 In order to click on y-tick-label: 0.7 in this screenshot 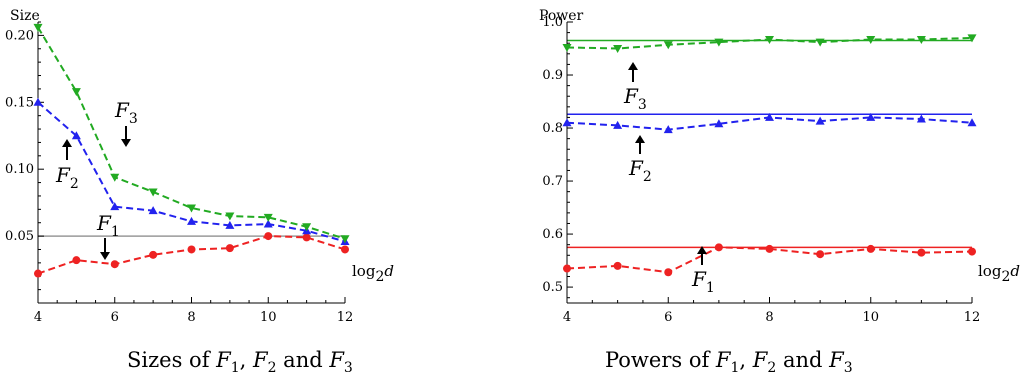, I will do `click(552, 181)`.